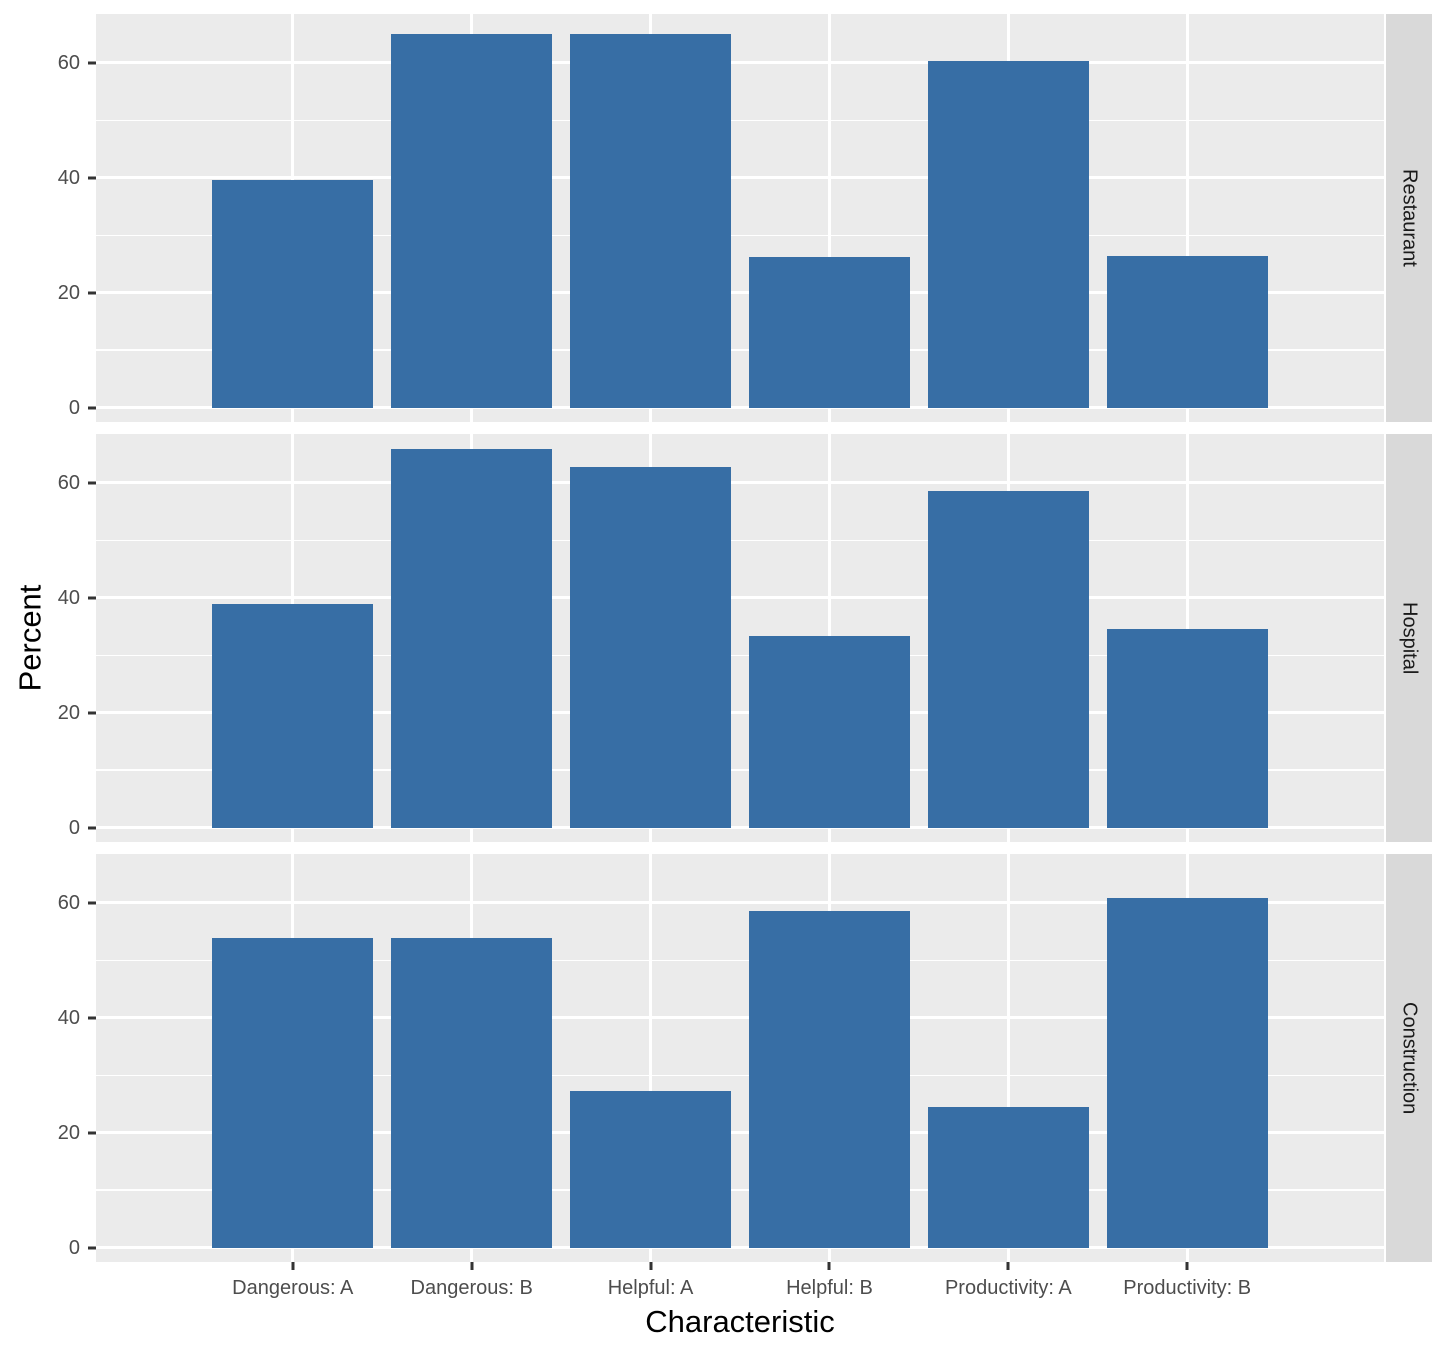  I want to click on facet-strip: Restaurant, so click(1409, 218).